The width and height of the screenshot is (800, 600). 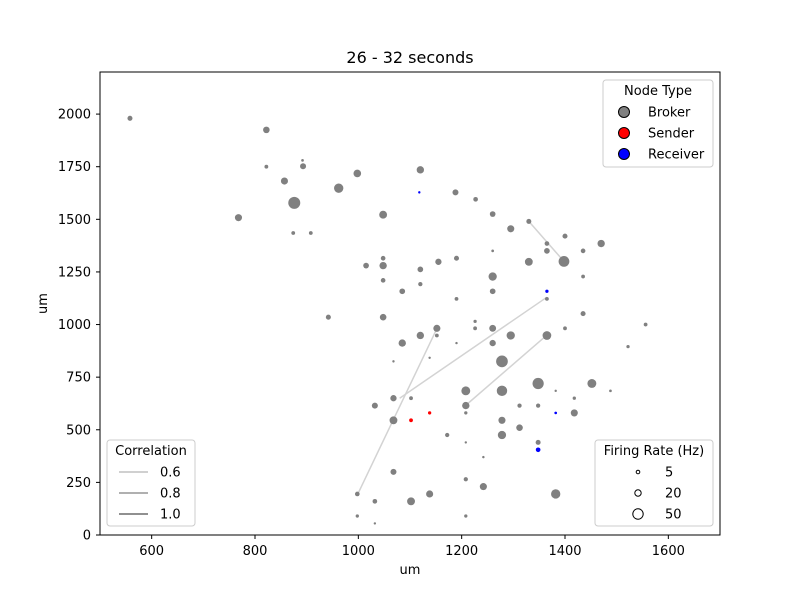 What do you see at coordinates (411, 420) in the screenshot?
I see `sender-node` at bounding box center [411, 420].